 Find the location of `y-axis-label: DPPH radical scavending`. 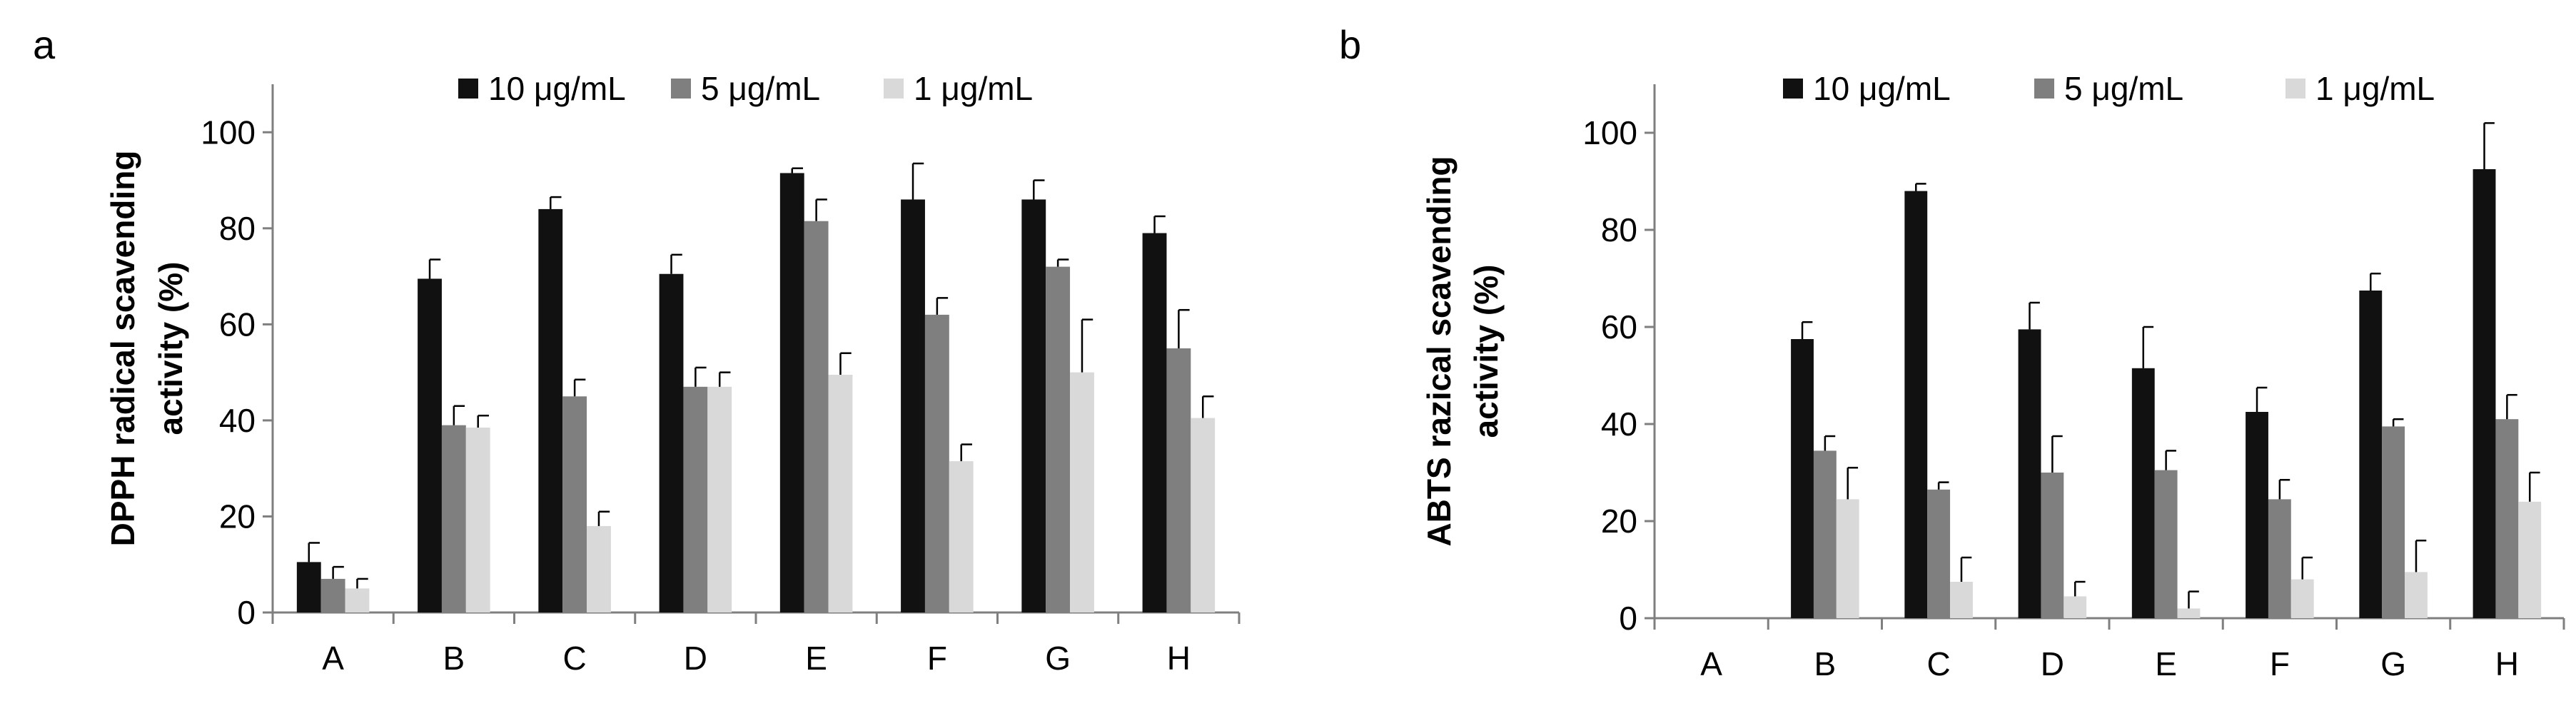

y-axis-label: DPPH radical scavending is located at coordinates (122, 349).